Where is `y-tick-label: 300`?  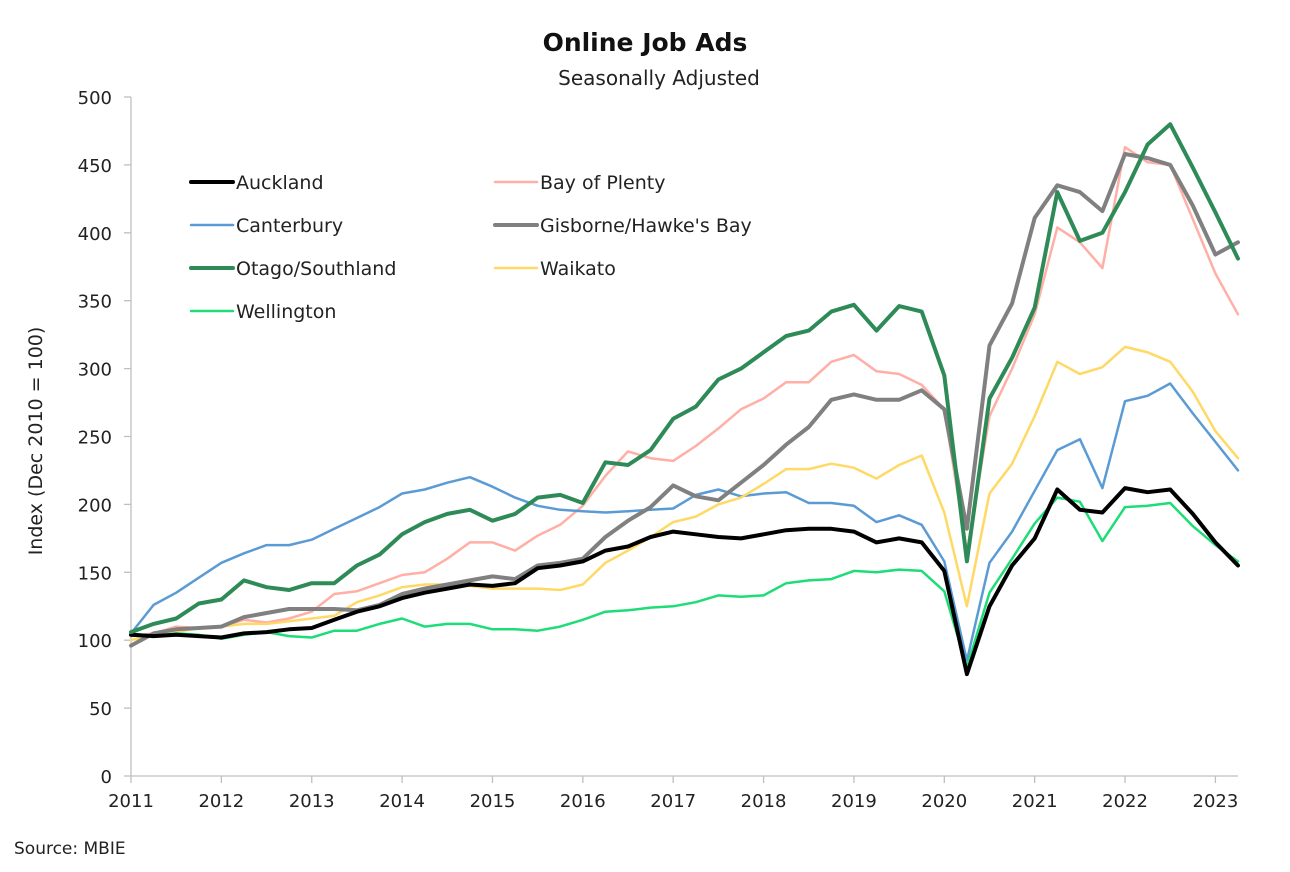 y-tick-label: 300 is located at coordinates (95, 370).